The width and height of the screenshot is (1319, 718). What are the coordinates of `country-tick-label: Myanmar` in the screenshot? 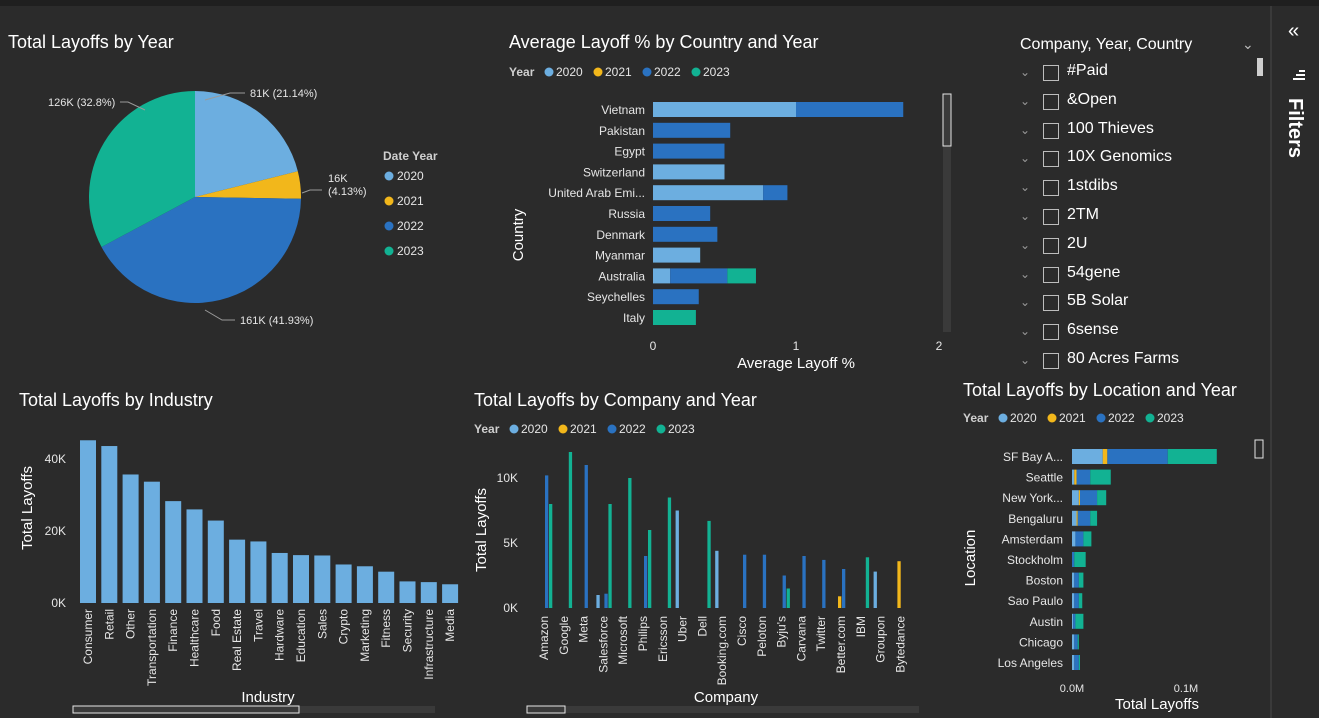 It's located at (620, 256).